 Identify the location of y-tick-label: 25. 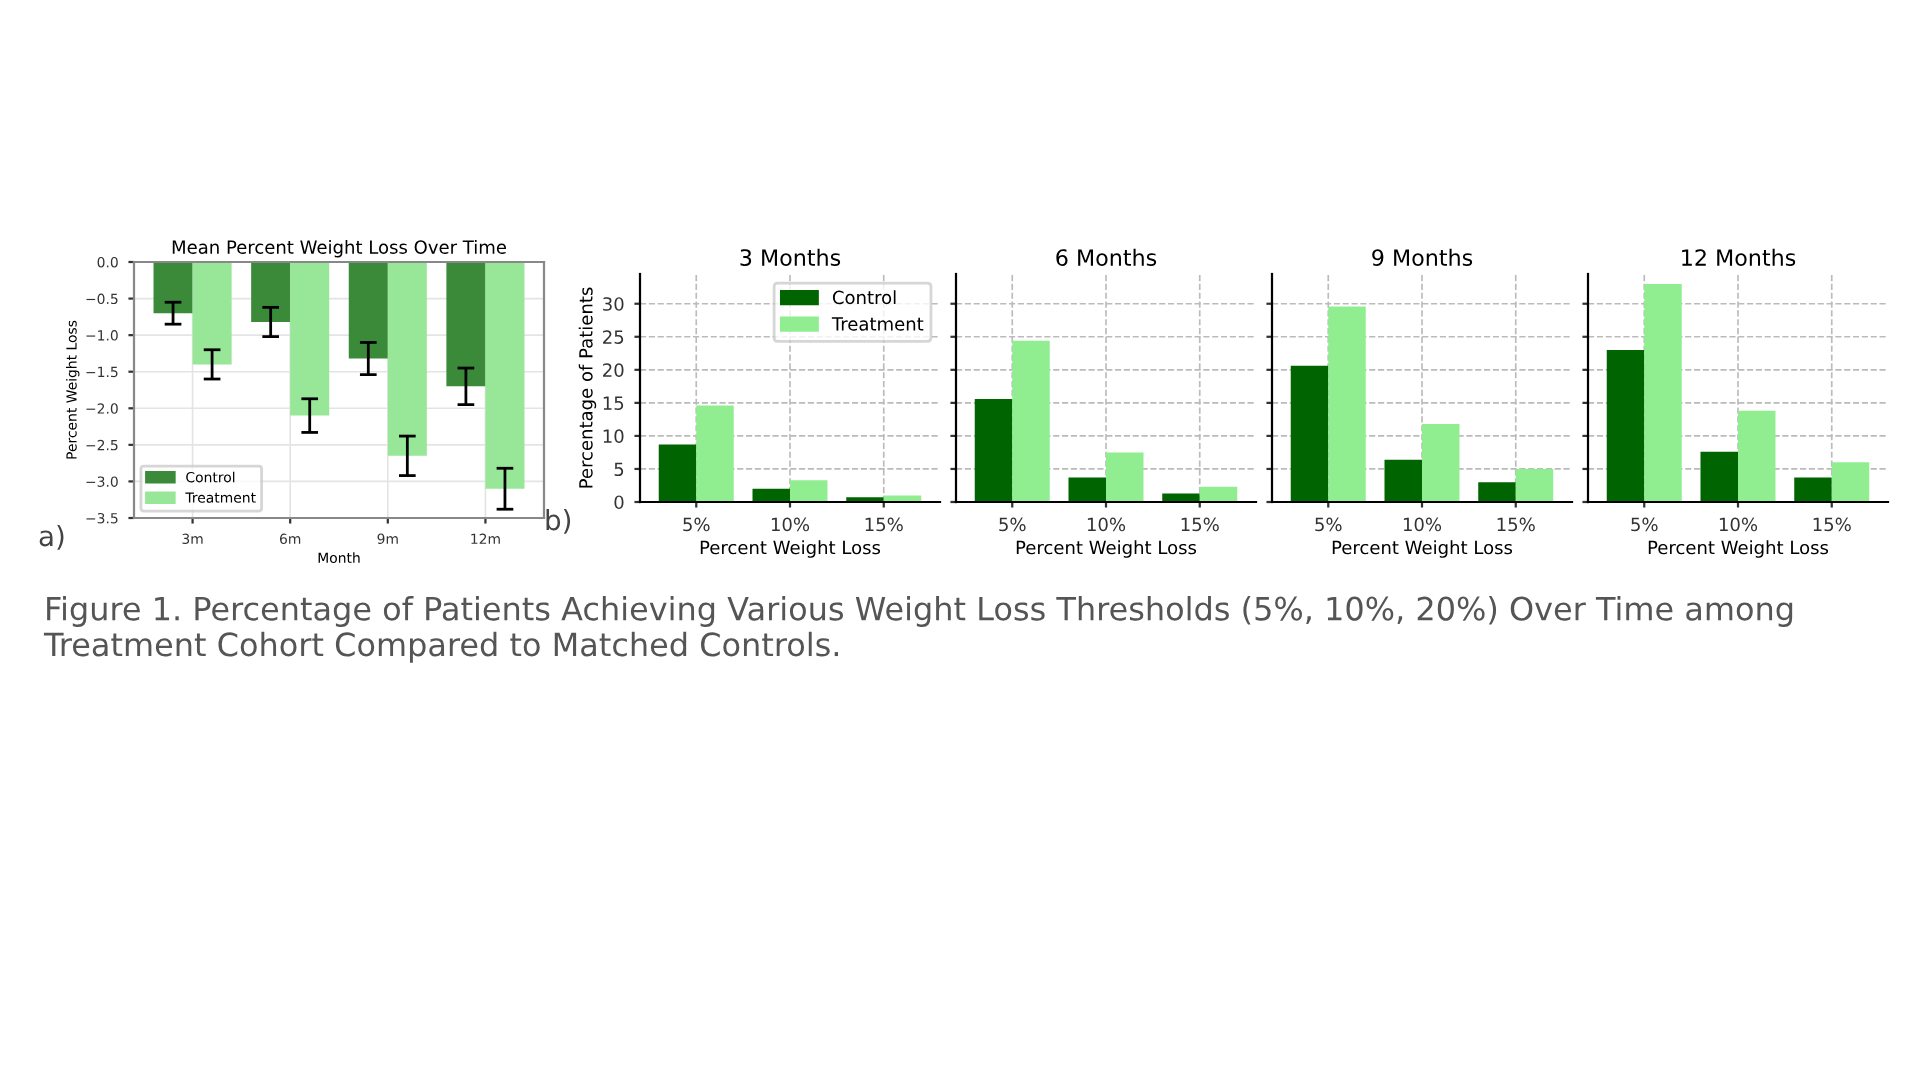
(613, 337).